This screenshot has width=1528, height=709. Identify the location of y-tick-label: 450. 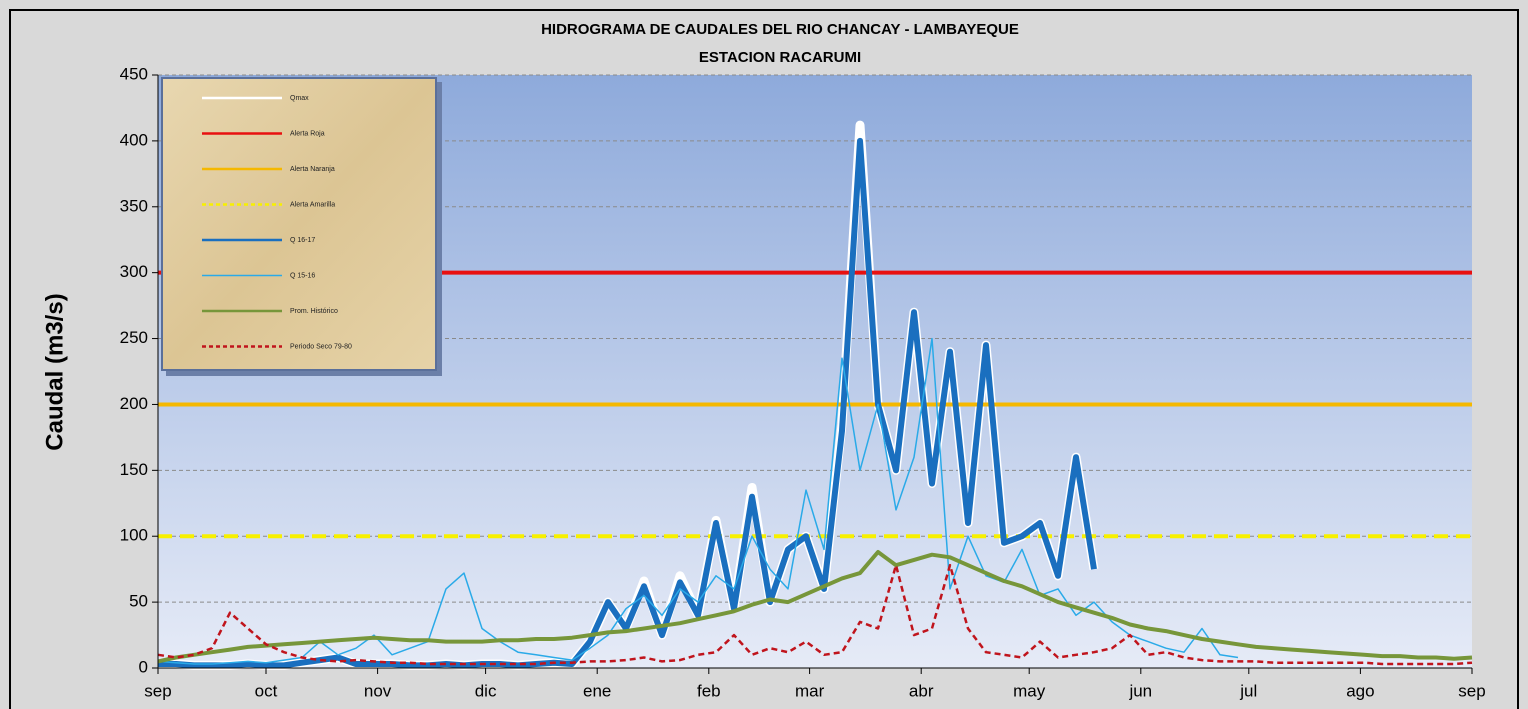
(134, 73).